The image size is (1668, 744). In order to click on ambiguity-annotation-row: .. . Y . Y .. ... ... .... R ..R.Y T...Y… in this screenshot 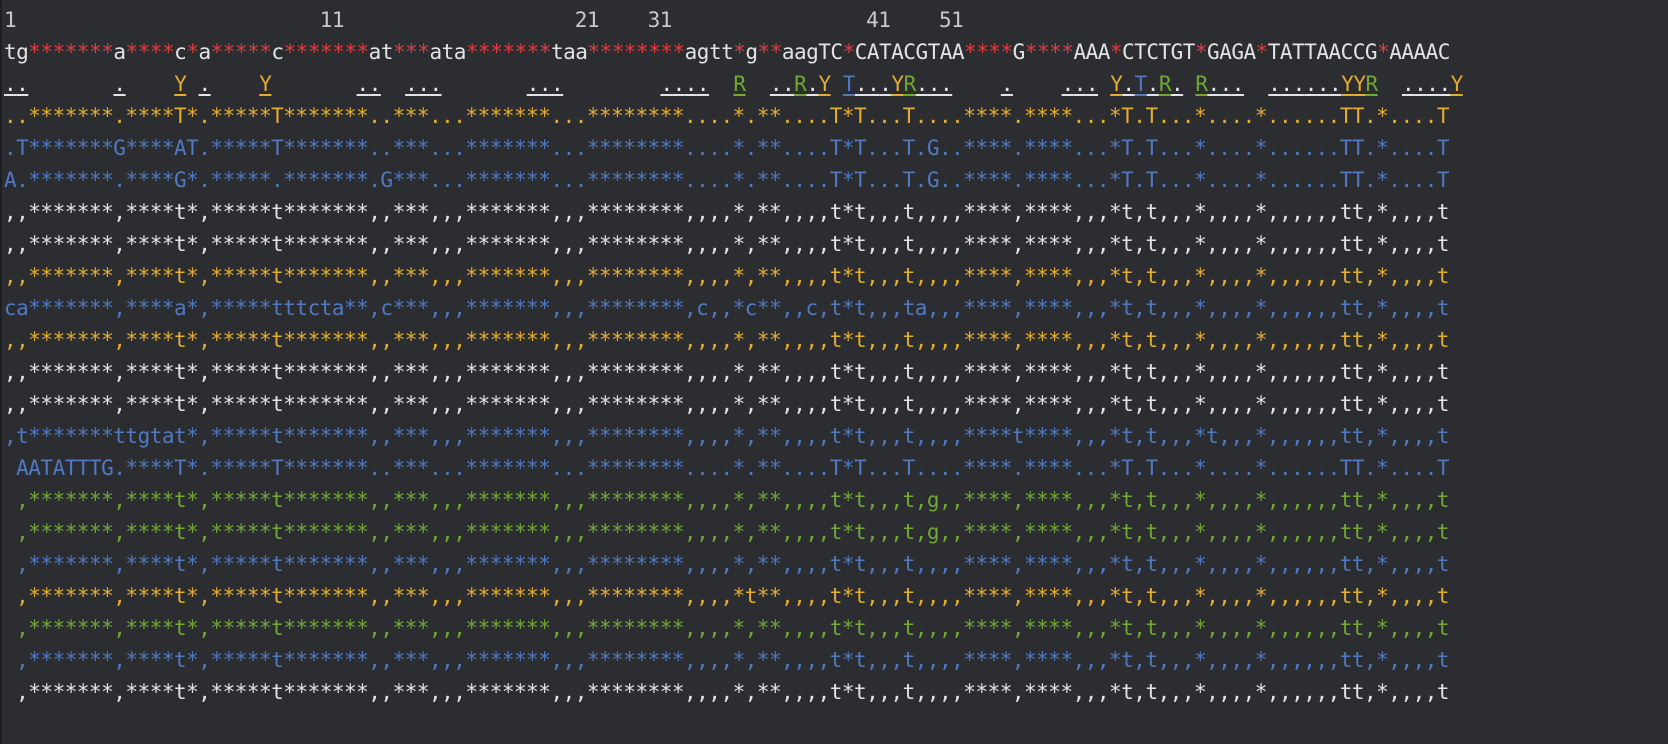, I will do `click(733, 84)`.